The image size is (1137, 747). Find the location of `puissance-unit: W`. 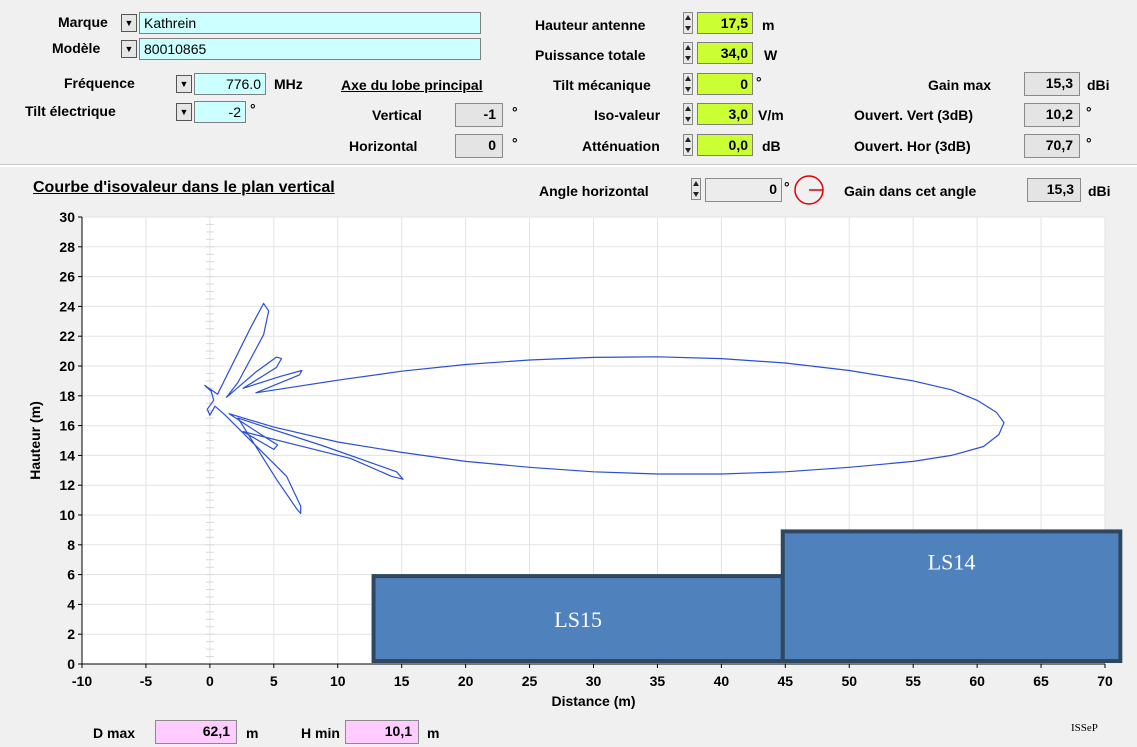

puissance-unit: W is located at coordinates (771, 55).